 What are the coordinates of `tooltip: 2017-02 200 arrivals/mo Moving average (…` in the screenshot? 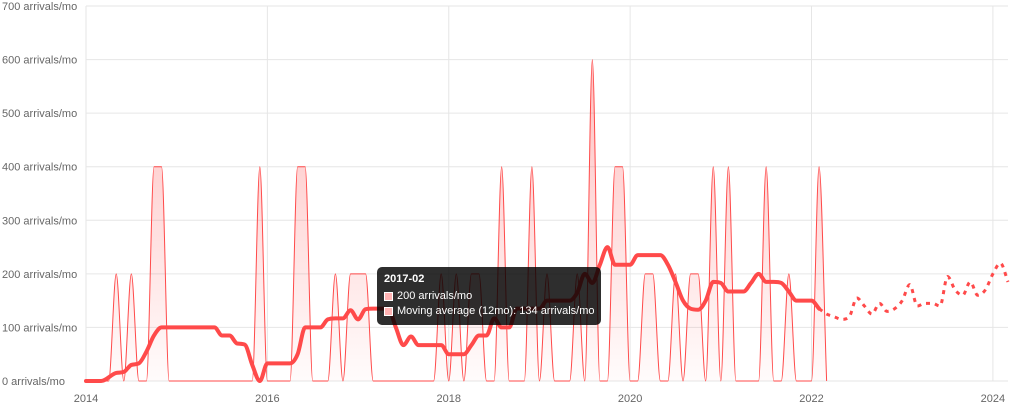 It's located at (489, 296).